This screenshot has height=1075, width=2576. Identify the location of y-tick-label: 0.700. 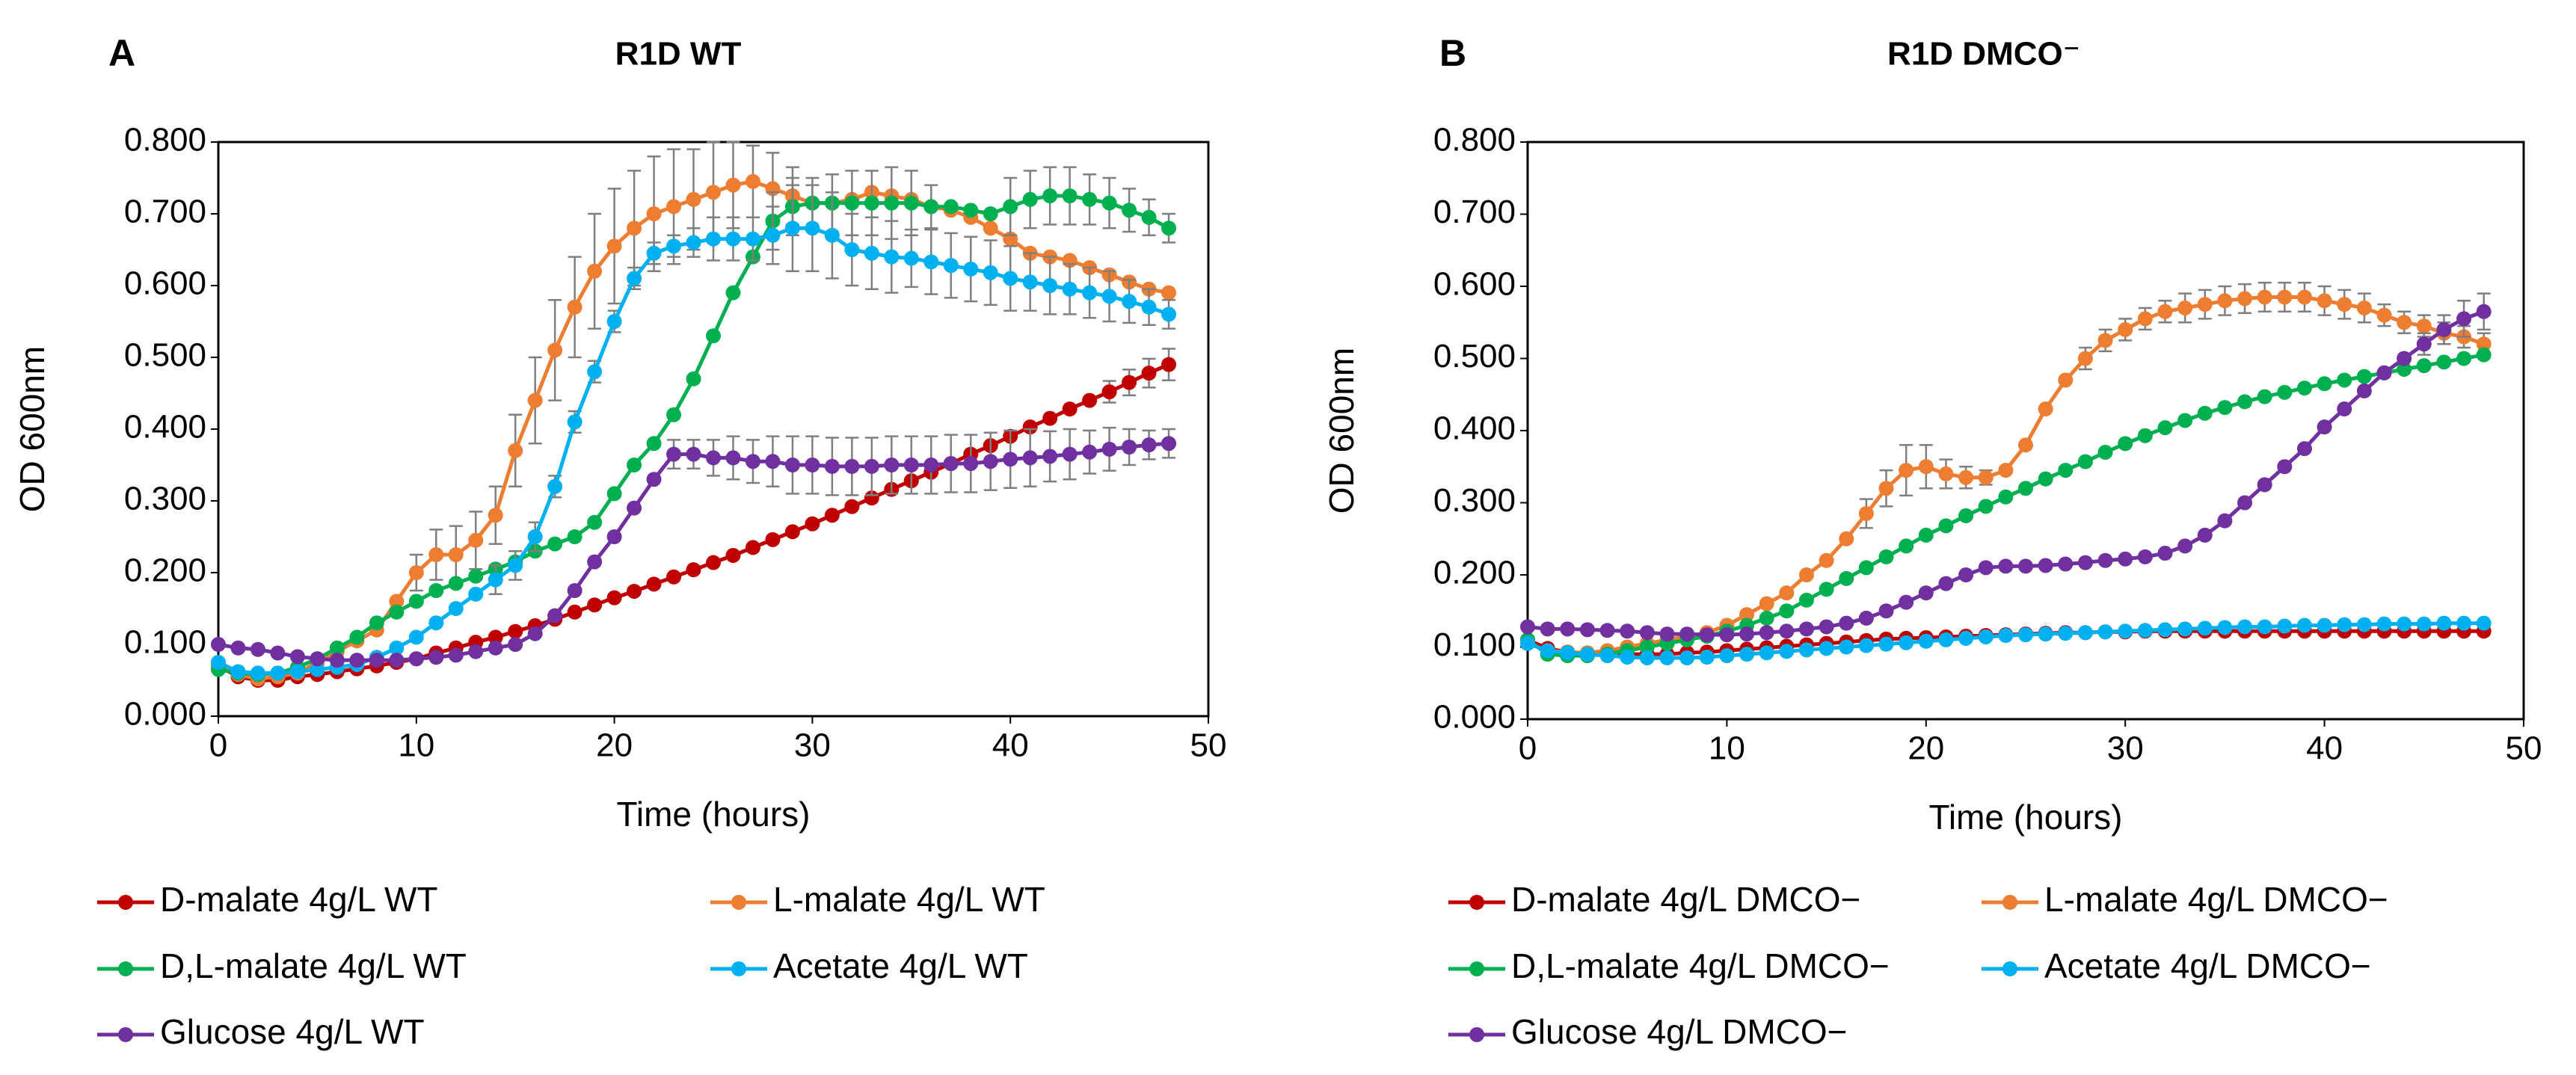
(1474, 212).